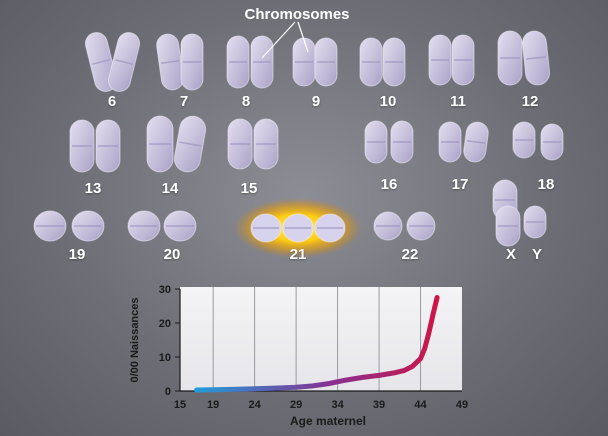  Describe the element at coordinates (213, 405) in the screenshot. I see `x-tick-label: 19` at that location.